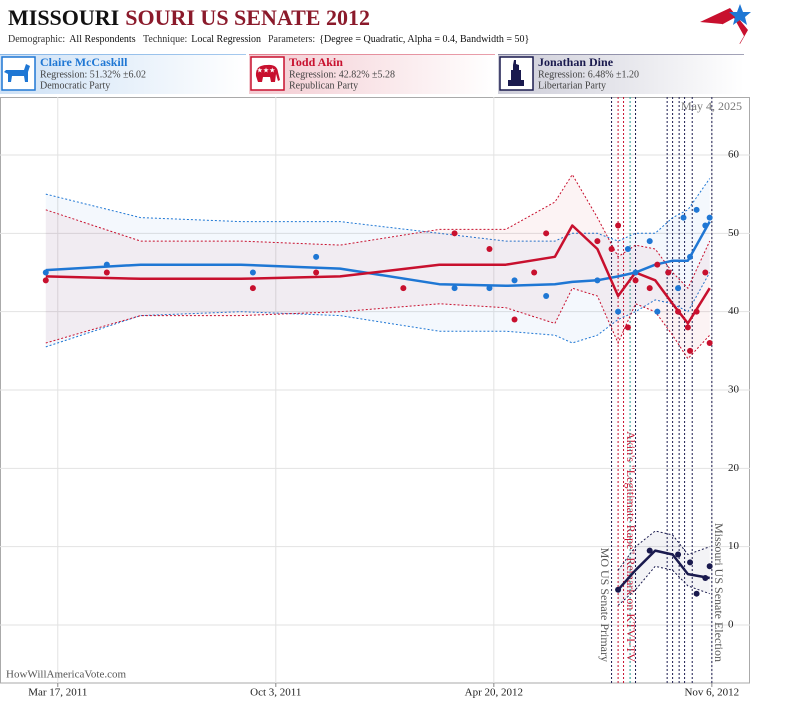 The image size is (789, 704). Describe the element at coordinates (247, 17) in the screenshot. I see `title-rest: SOURI US SENATE 2012` at that location.